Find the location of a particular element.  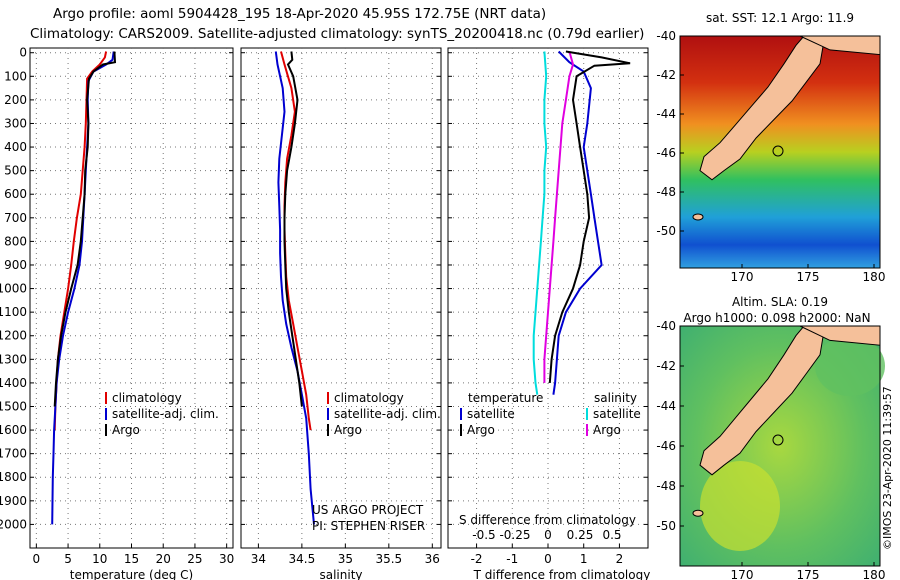

depth-tick-label: 400 is located at coordinates (15, 147).